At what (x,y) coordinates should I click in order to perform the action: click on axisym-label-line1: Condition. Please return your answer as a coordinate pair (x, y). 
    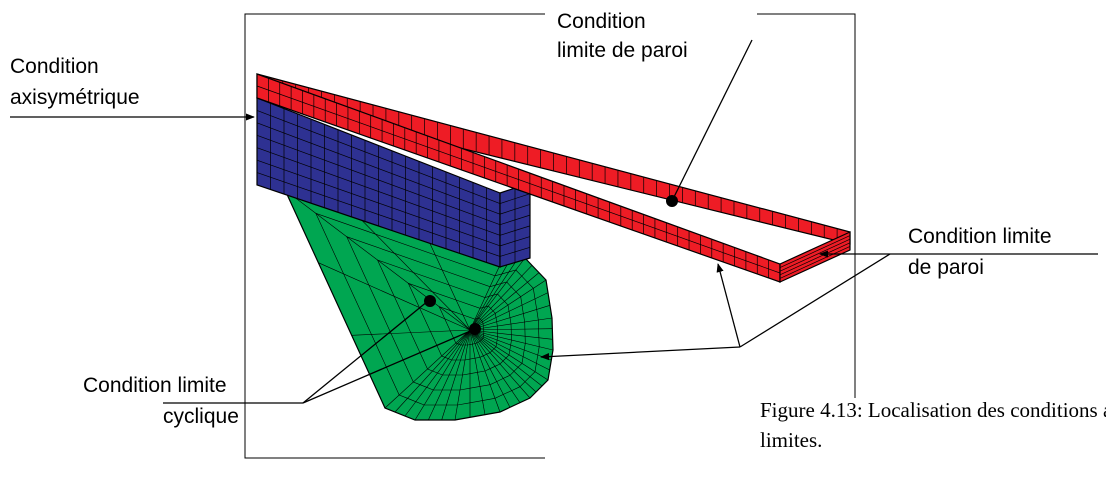
    Looking at the image, I should click on (54, 66).